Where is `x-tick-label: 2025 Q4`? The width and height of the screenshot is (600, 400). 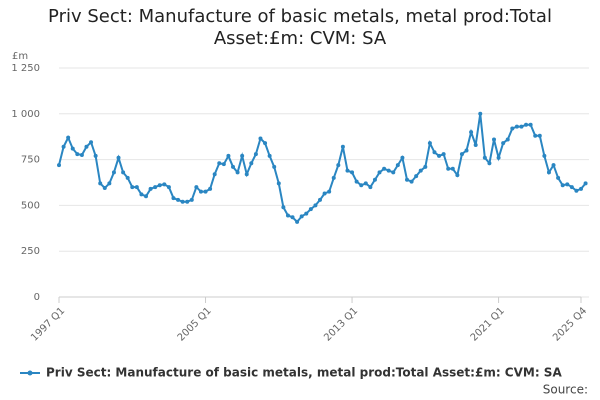 x-tick-label: 2025 Q4 is located at coordinates (570, 324).